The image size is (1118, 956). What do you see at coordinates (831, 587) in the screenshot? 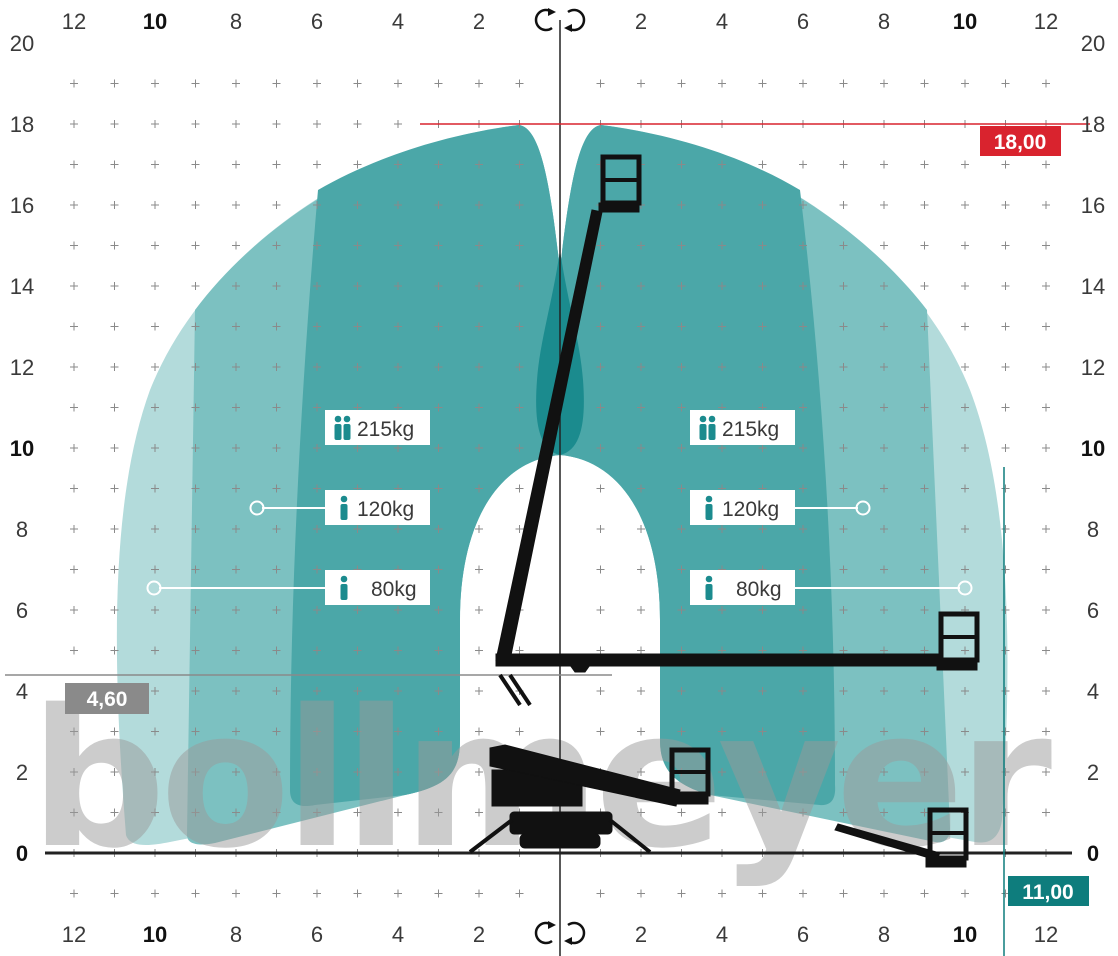
I see `load-label-80-right: 80kg` at bounding box center [831, 587].